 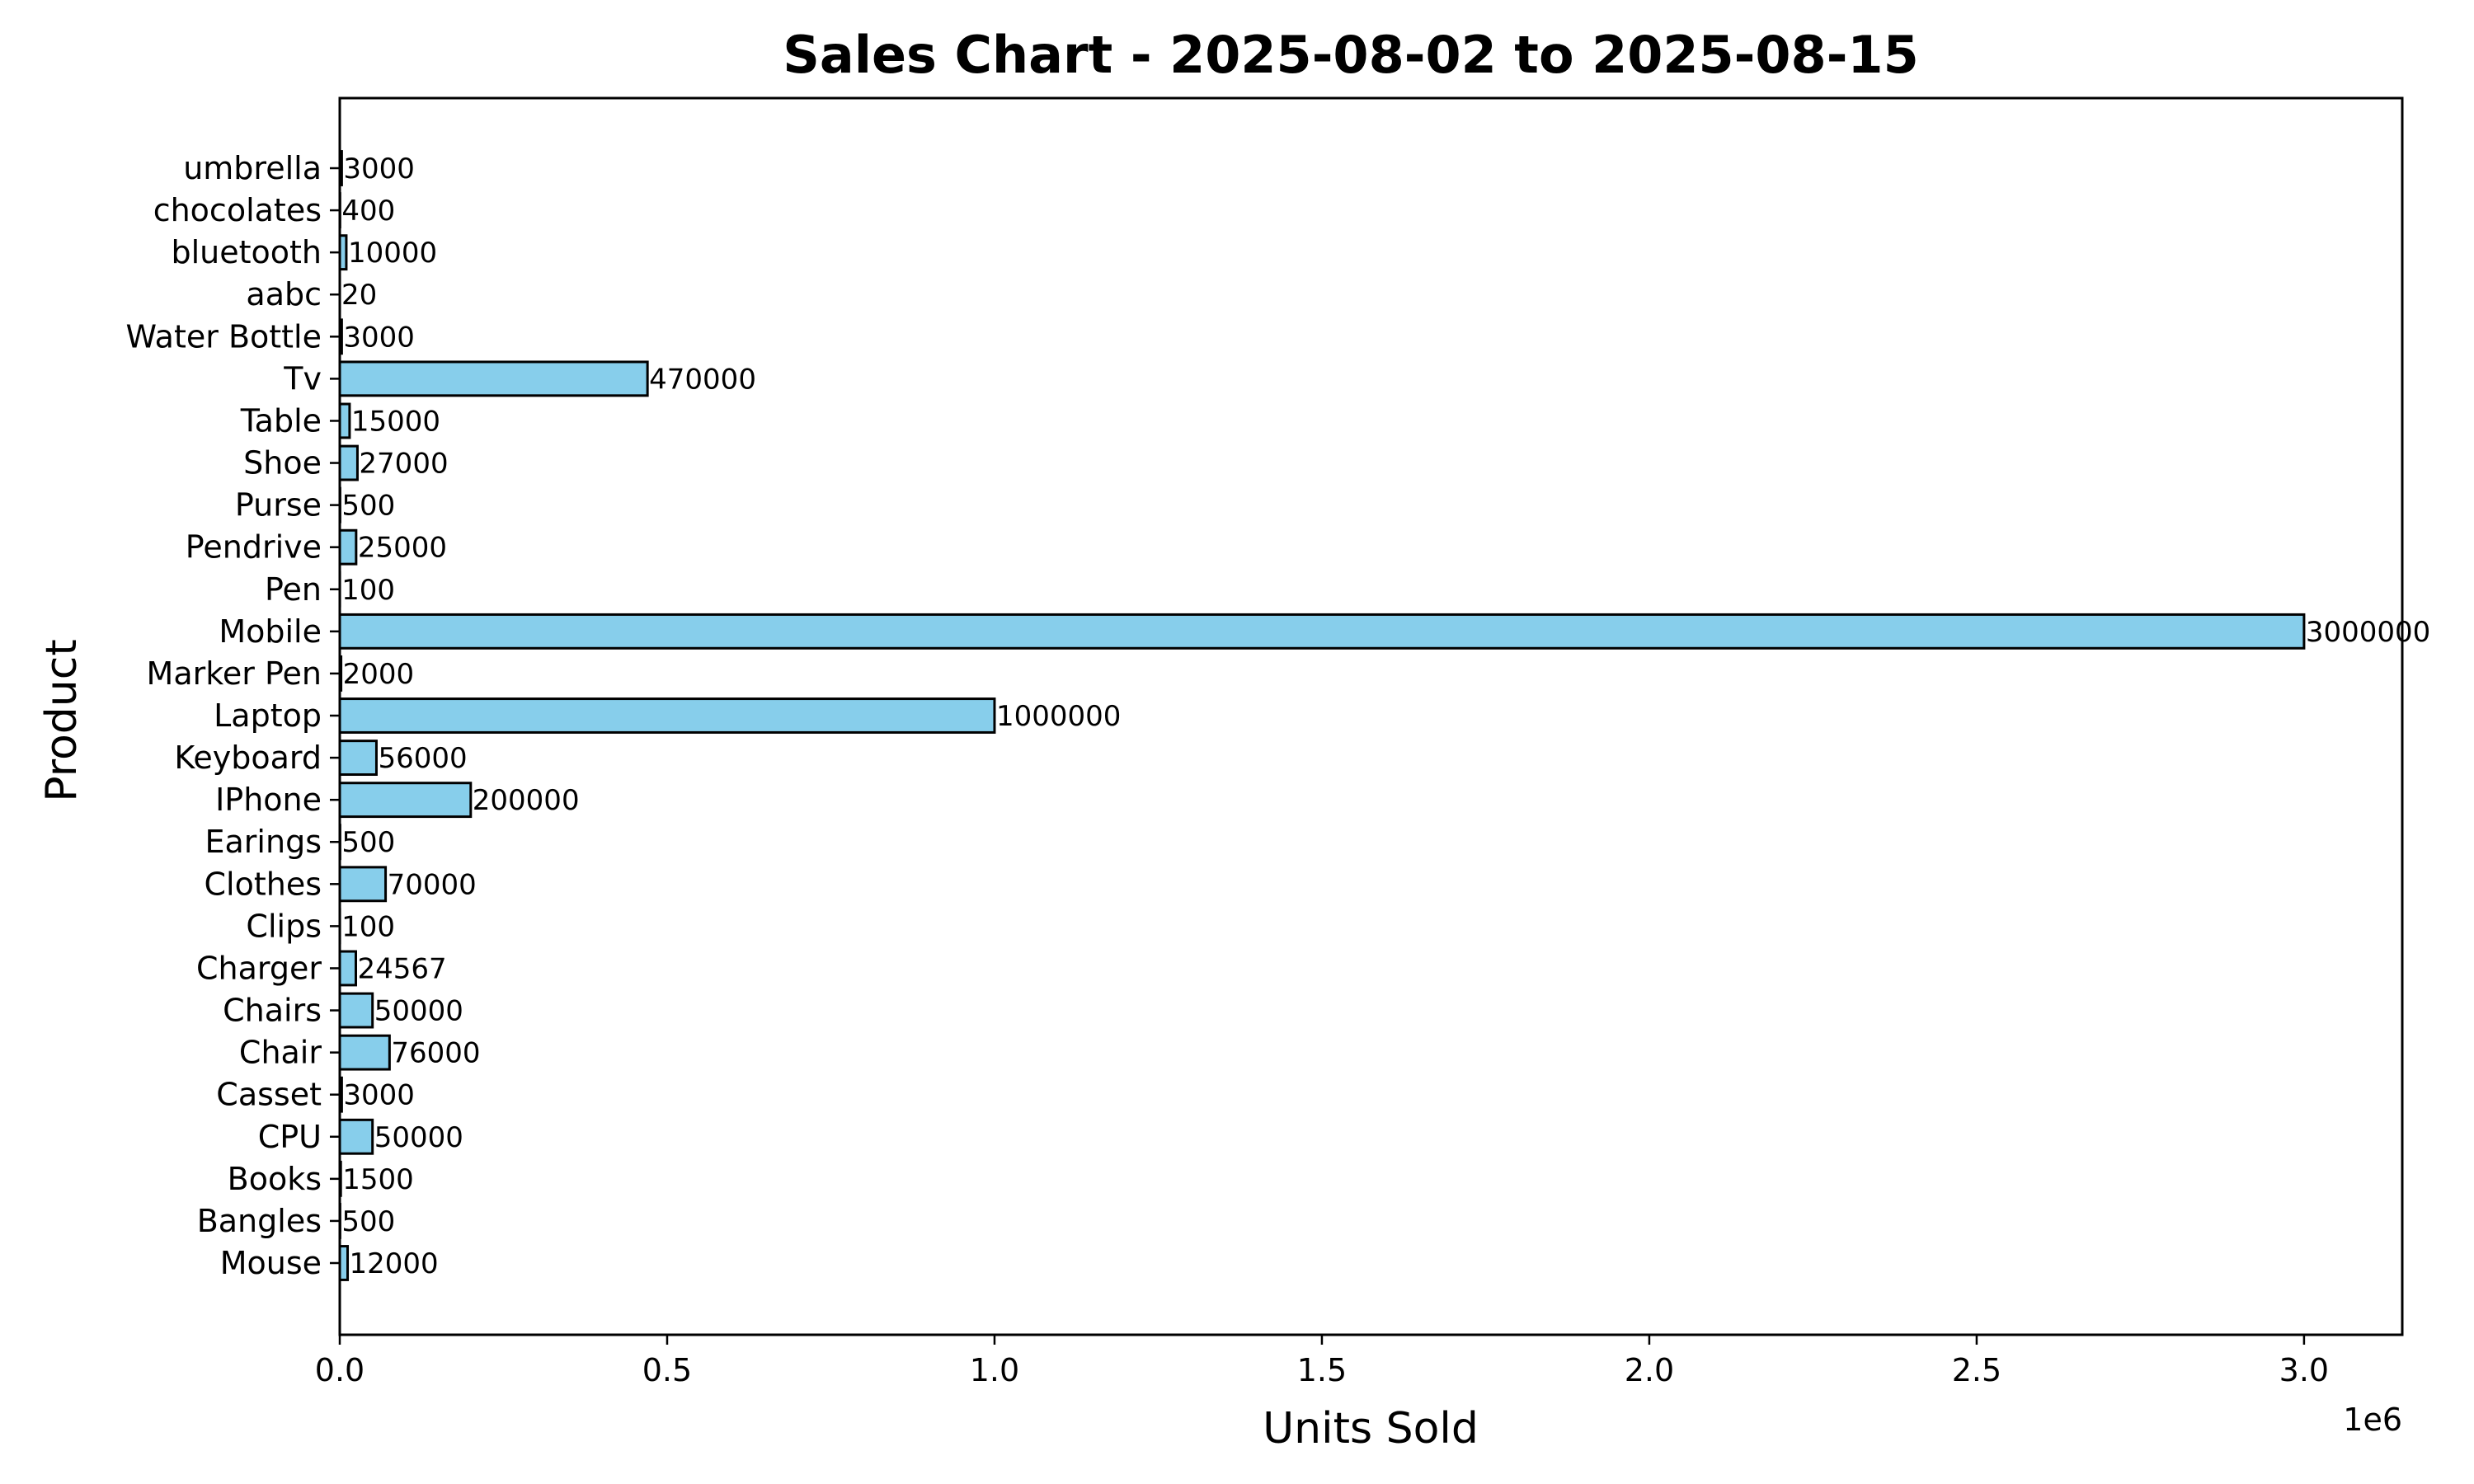 I want to click on chart-title: Sales Chart - 2025-08-02 to 2025-08-15, so click(x=1350, y=55).